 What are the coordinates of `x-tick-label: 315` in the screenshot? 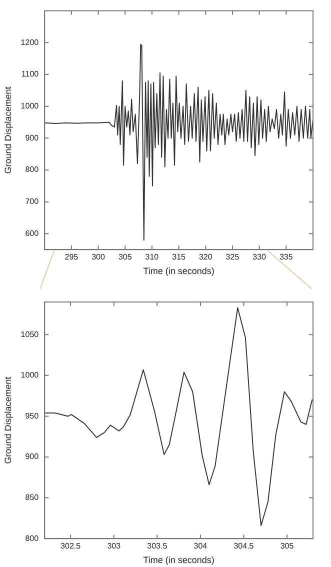 It's located at (179, 257).